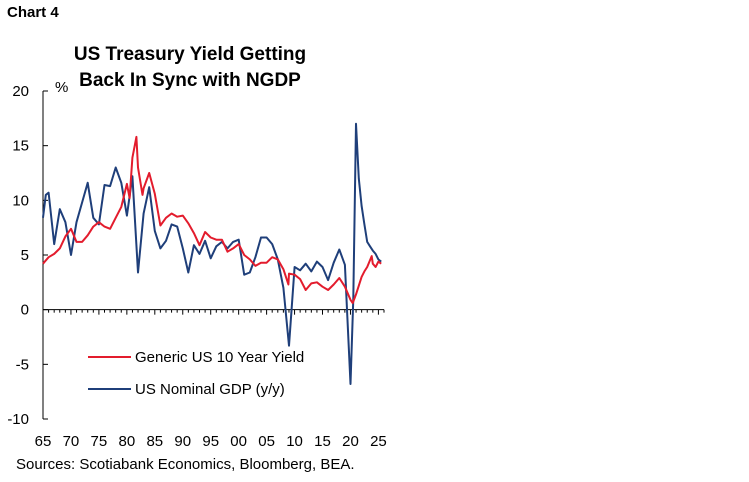  What do you see at coordinates (182, 441) in the screenshot?
I see `x-tick-label: 90` at bounding box center [182, 441].